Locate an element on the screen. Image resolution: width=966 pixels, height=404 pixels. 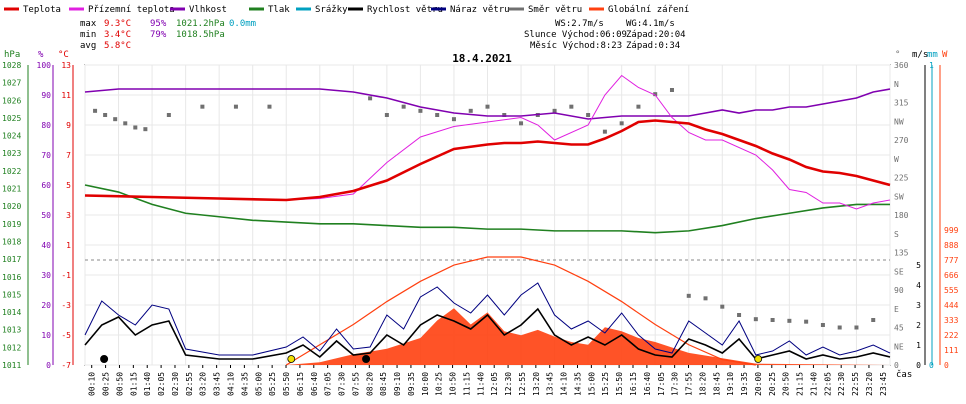
stat-max-hum: 95% is located at coordinates (158, 24).